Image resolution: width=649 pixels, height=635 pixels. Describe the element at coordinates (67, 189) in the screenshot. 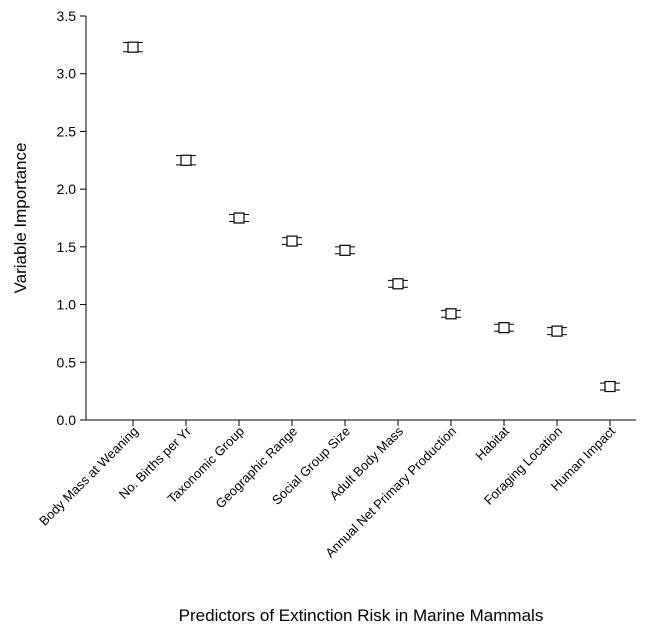

I see `y-tick-label: 2.0` at that location.